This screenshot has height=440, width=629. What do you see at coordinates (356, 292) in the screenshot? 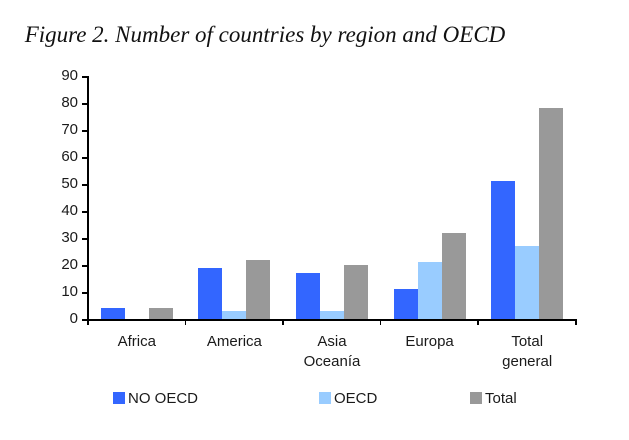
I see `bar-total-asia` at bounding box center [356, 292].